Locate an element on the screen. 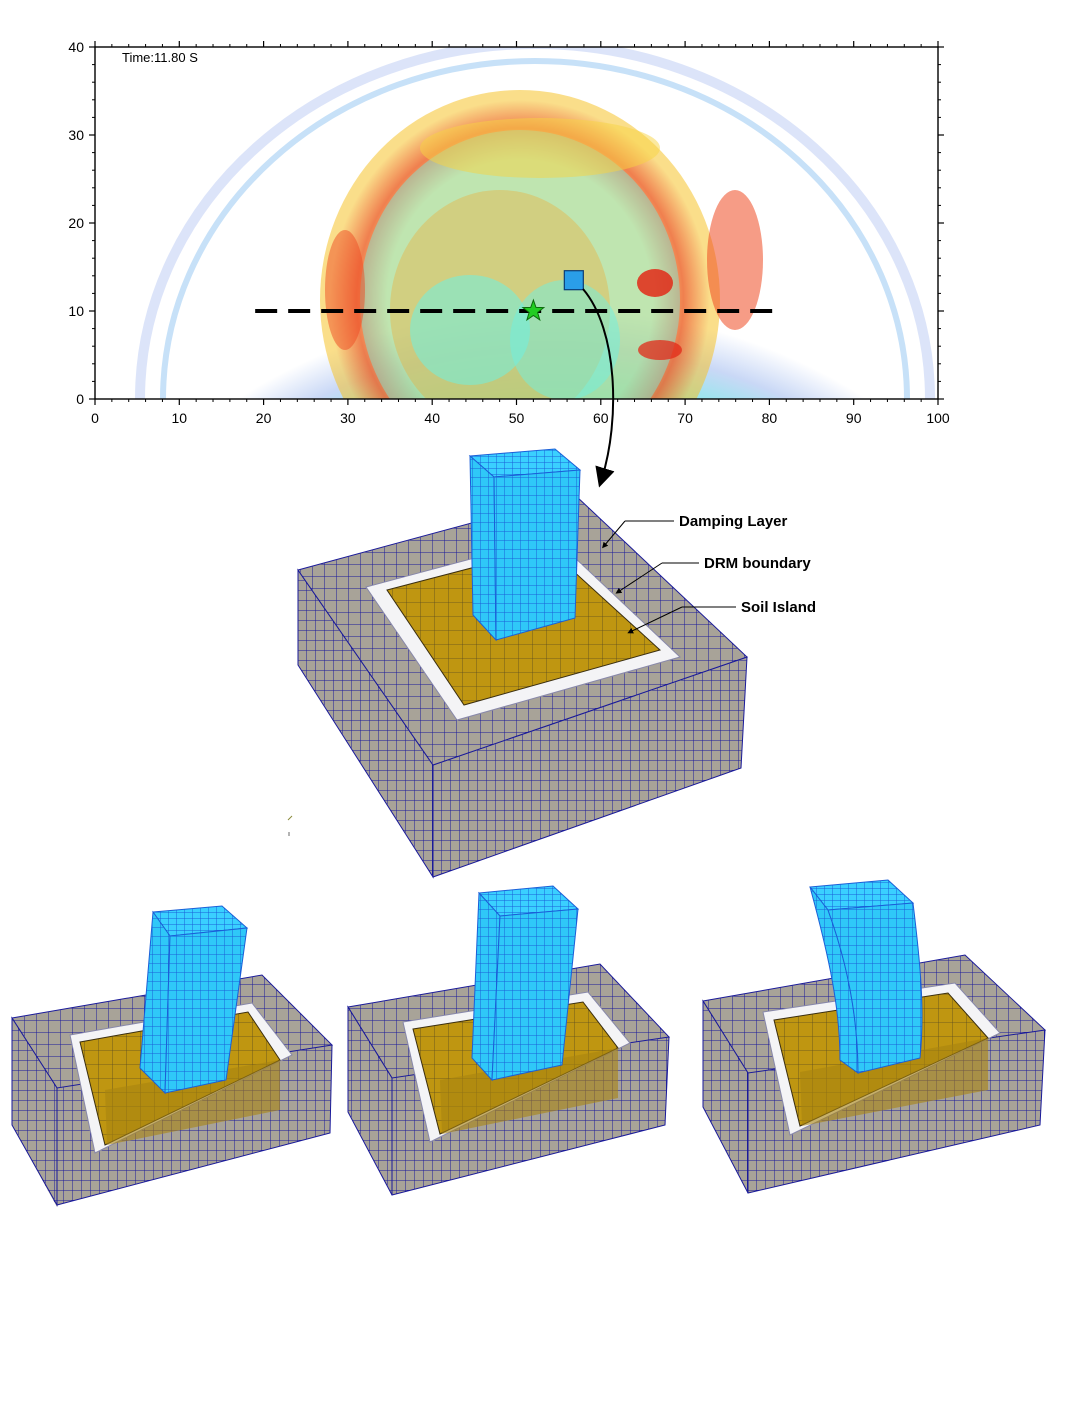 Image resolution: width=1089 pixels, height=1410 pixels. soil-island-label: Soil Island is located at coordinates (778, 607).